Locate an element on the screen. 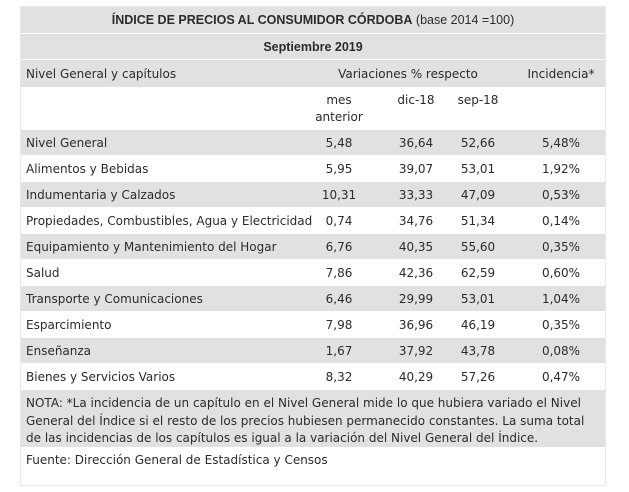  row-month-variation: 10,31 is located at coordinates (339, 195).